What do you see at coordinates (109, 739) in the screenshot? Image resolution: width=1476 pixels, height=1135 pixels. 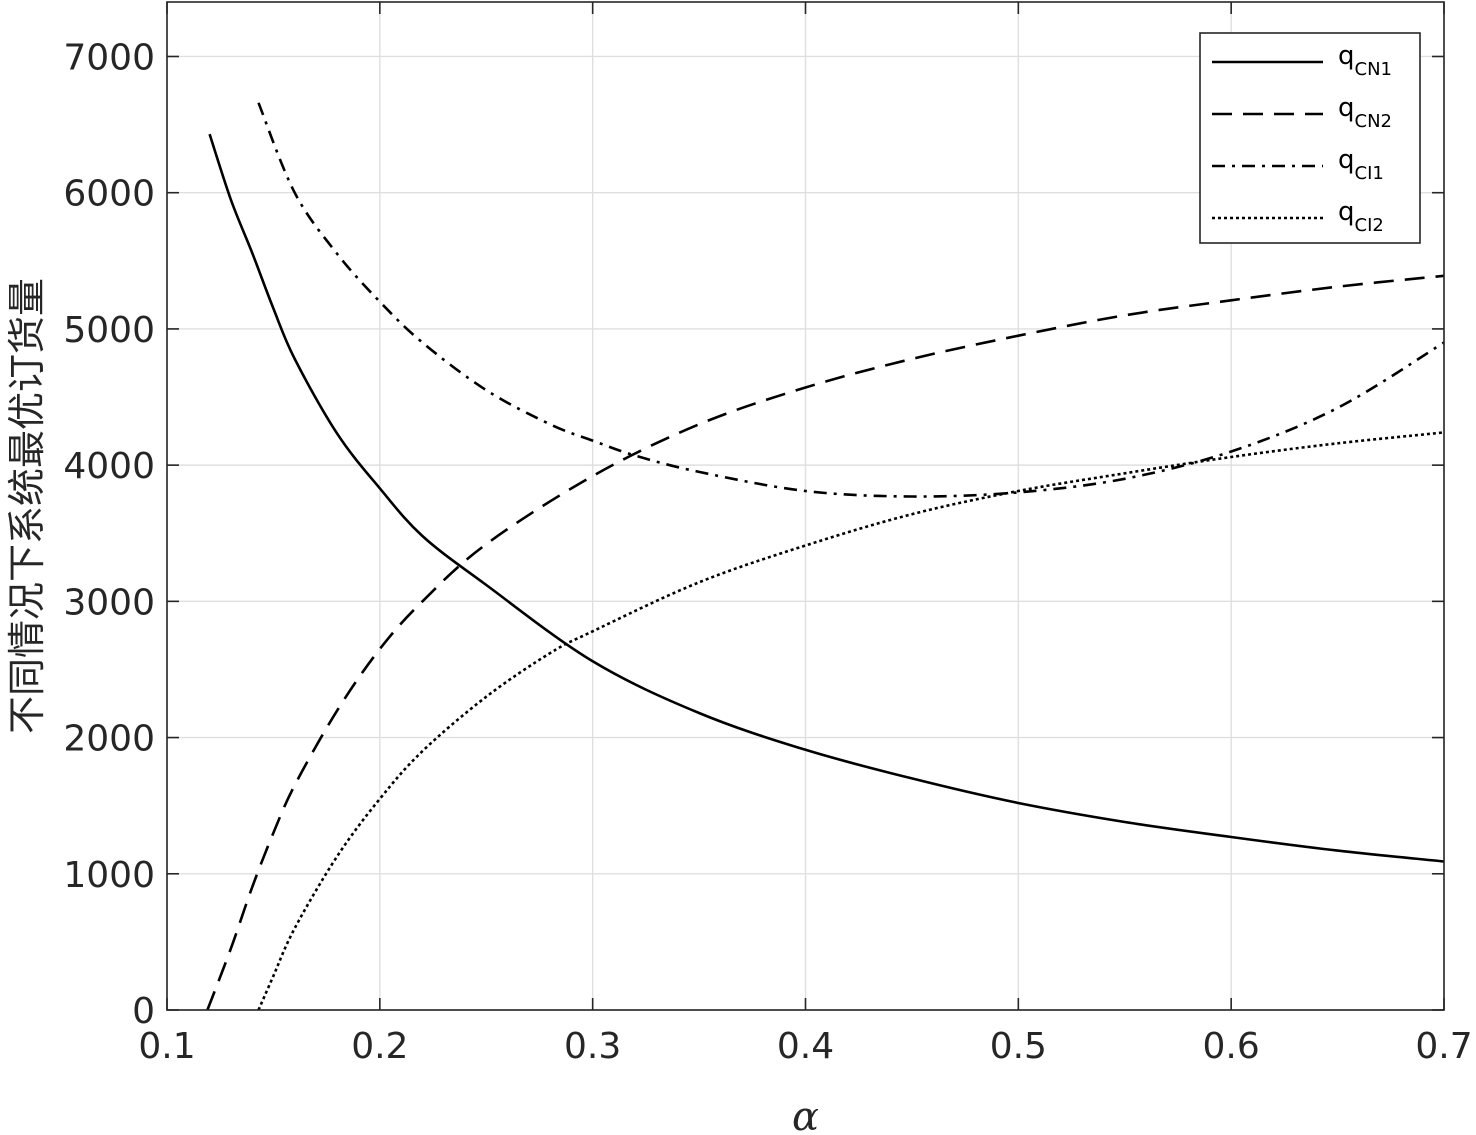 I see `y-tick-label: 2000` at bounding box center [109, 739].